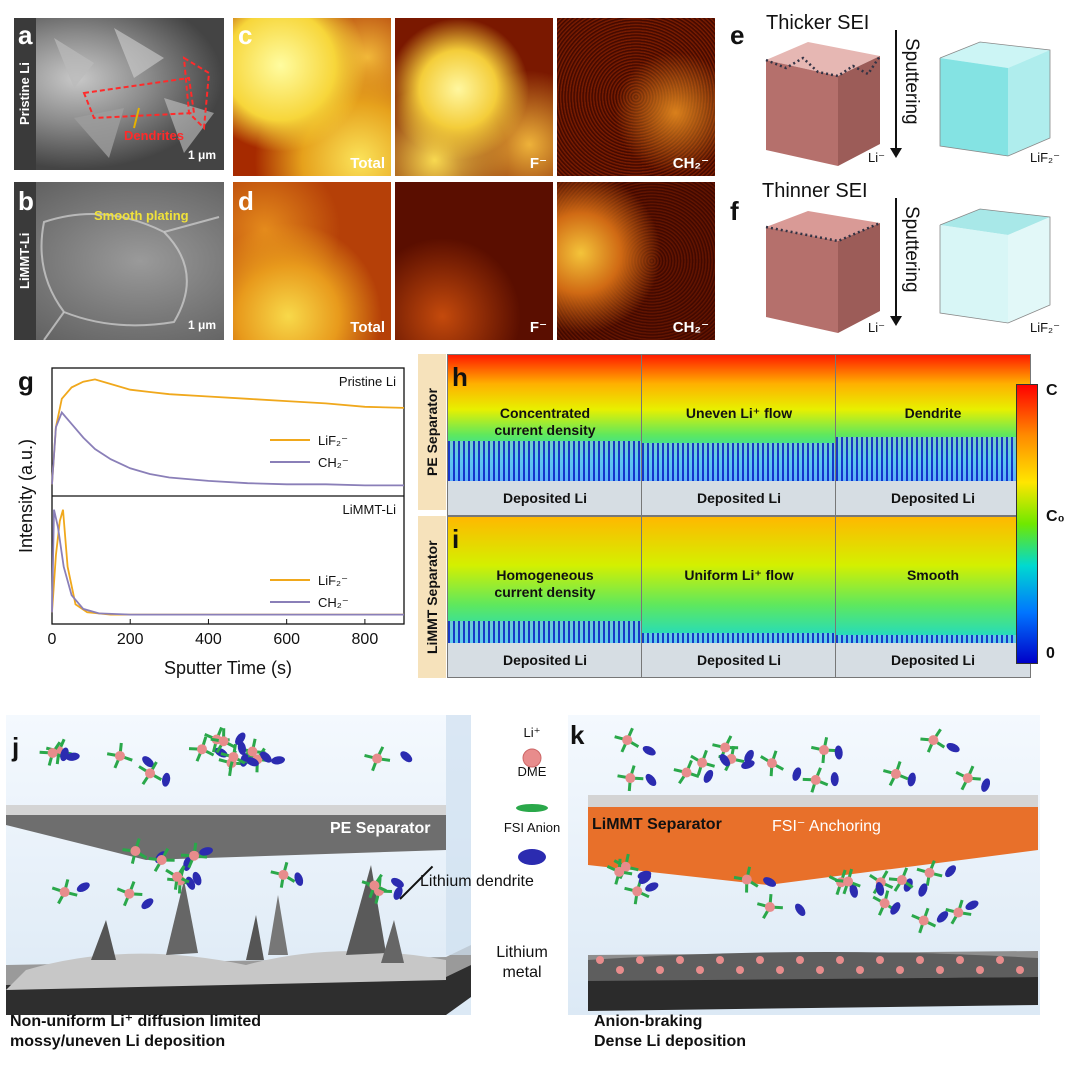 This screenshot has height=1066, width=1080. I want to click on sputtering-label-f: Sputtering, so click(911, 249).